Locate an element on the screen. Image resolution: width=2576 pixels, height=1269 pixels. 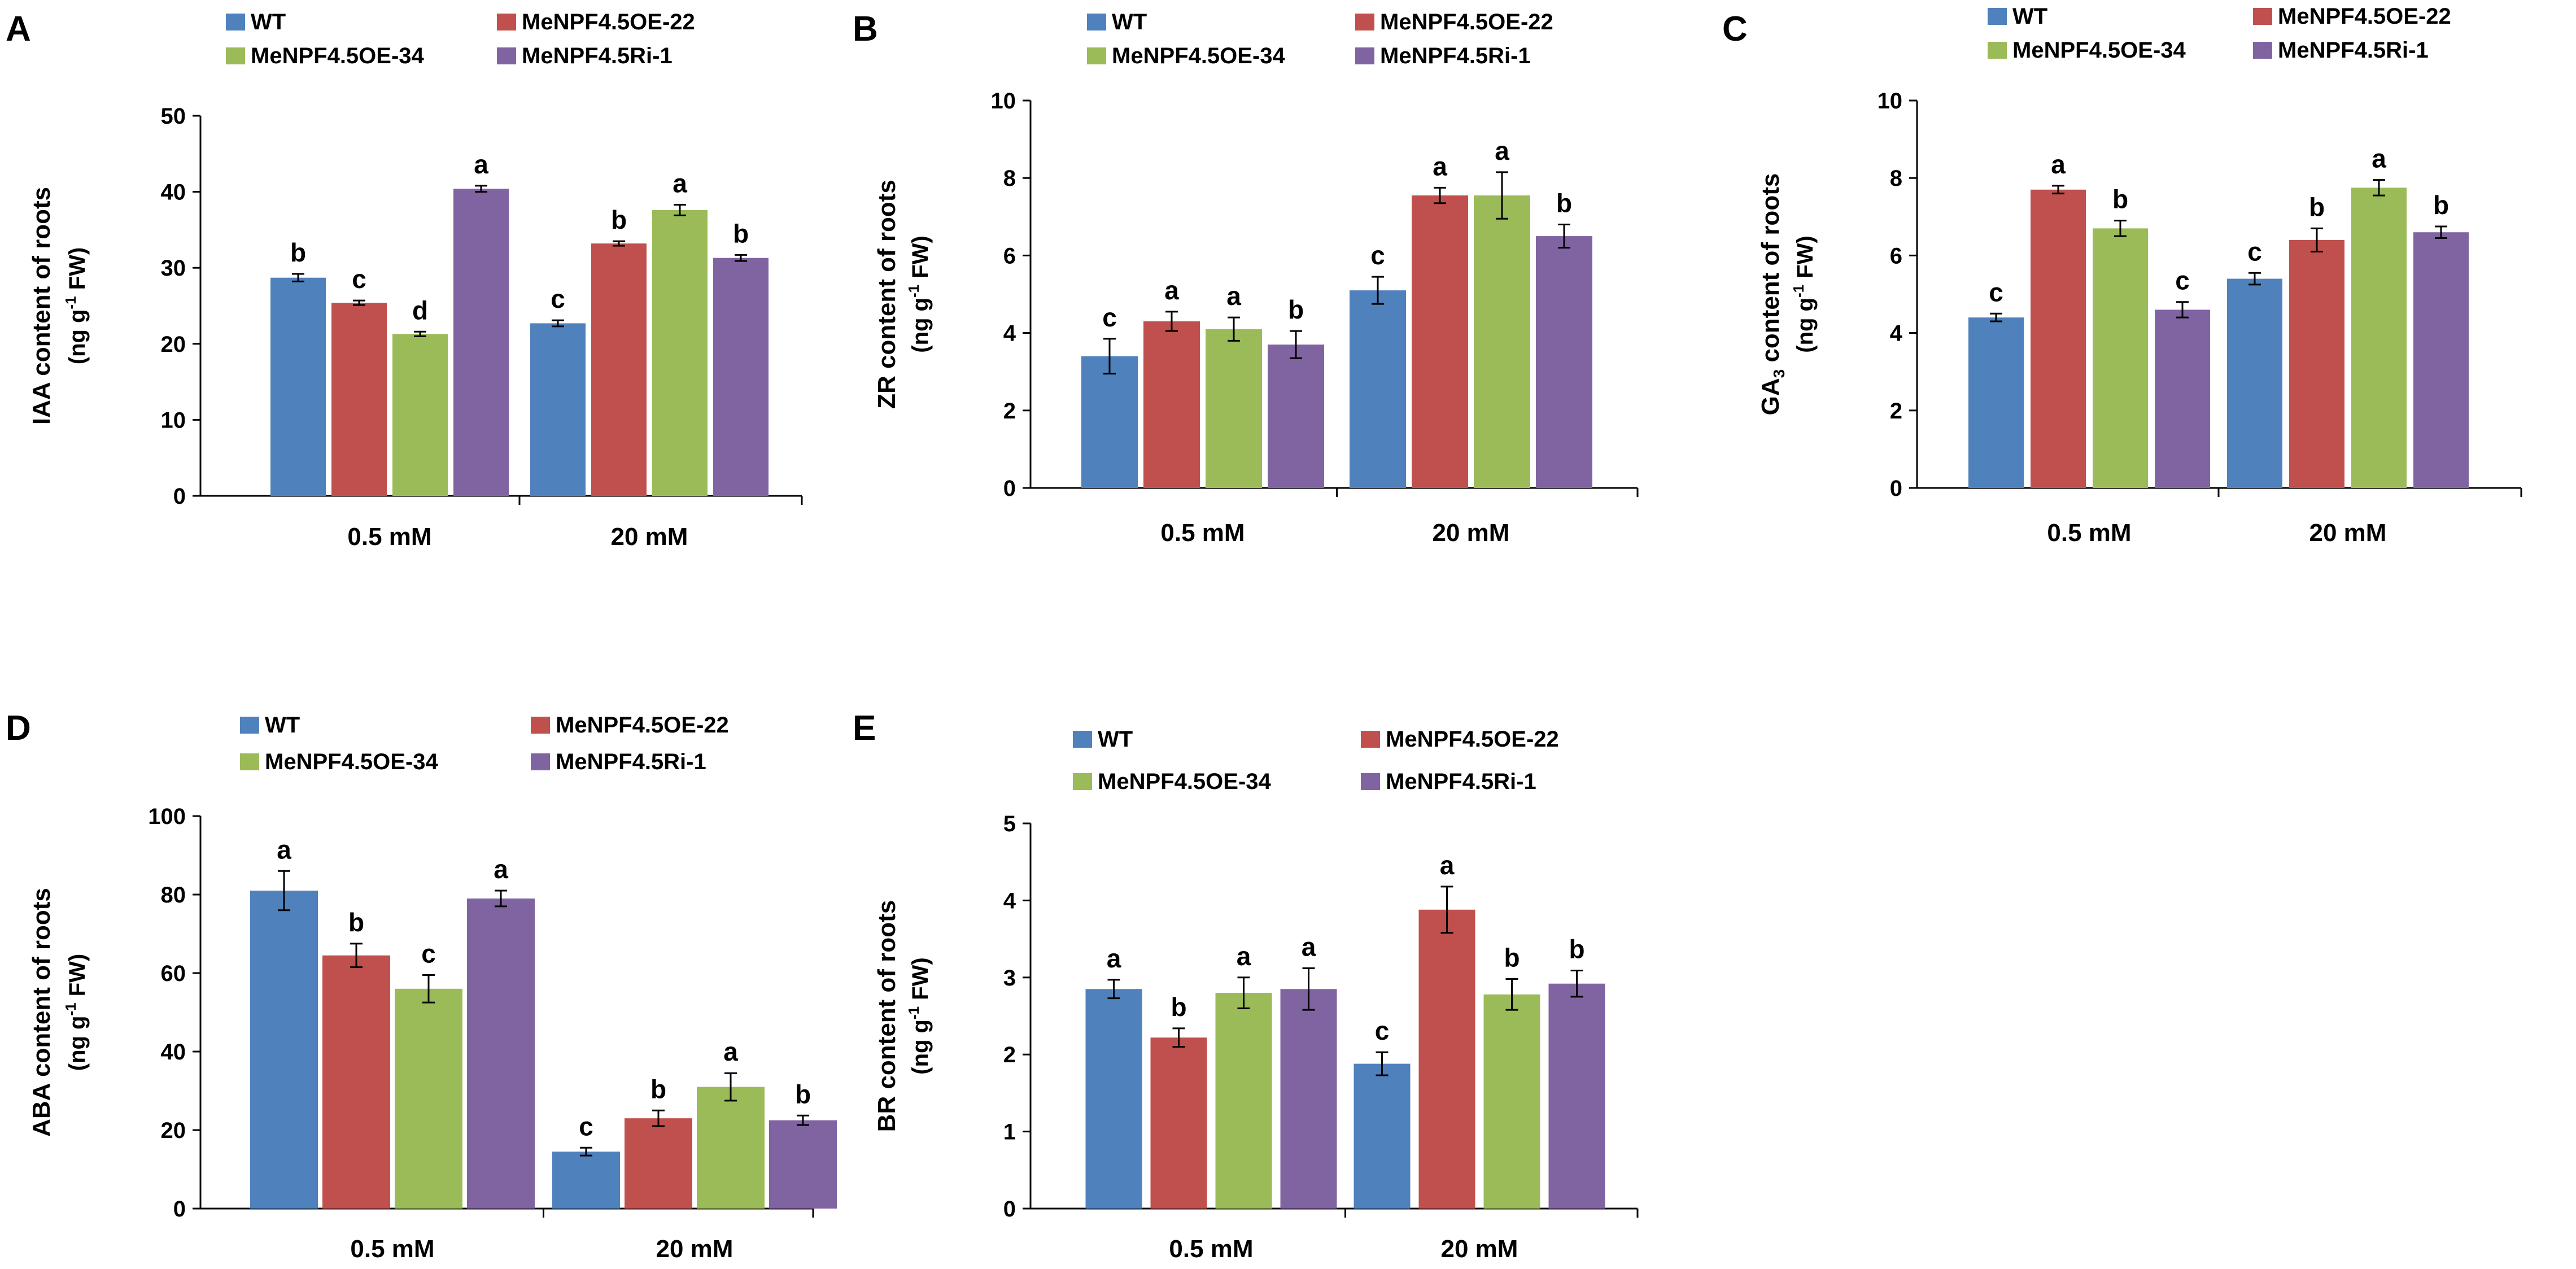
y-tick-label: 30 is located at coordinates (174, 268).